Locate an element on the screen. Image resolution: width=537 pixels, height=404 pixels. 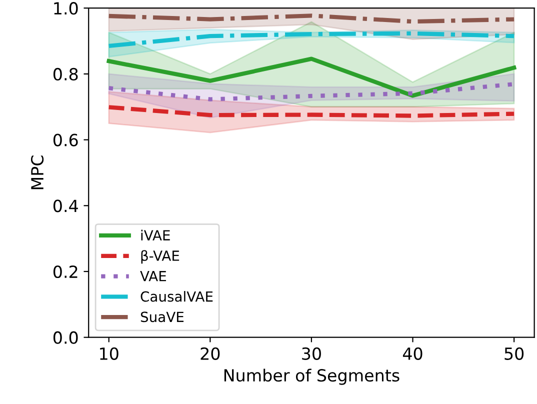
legend-label: CausalVAE is located at coordinates (176, 296).